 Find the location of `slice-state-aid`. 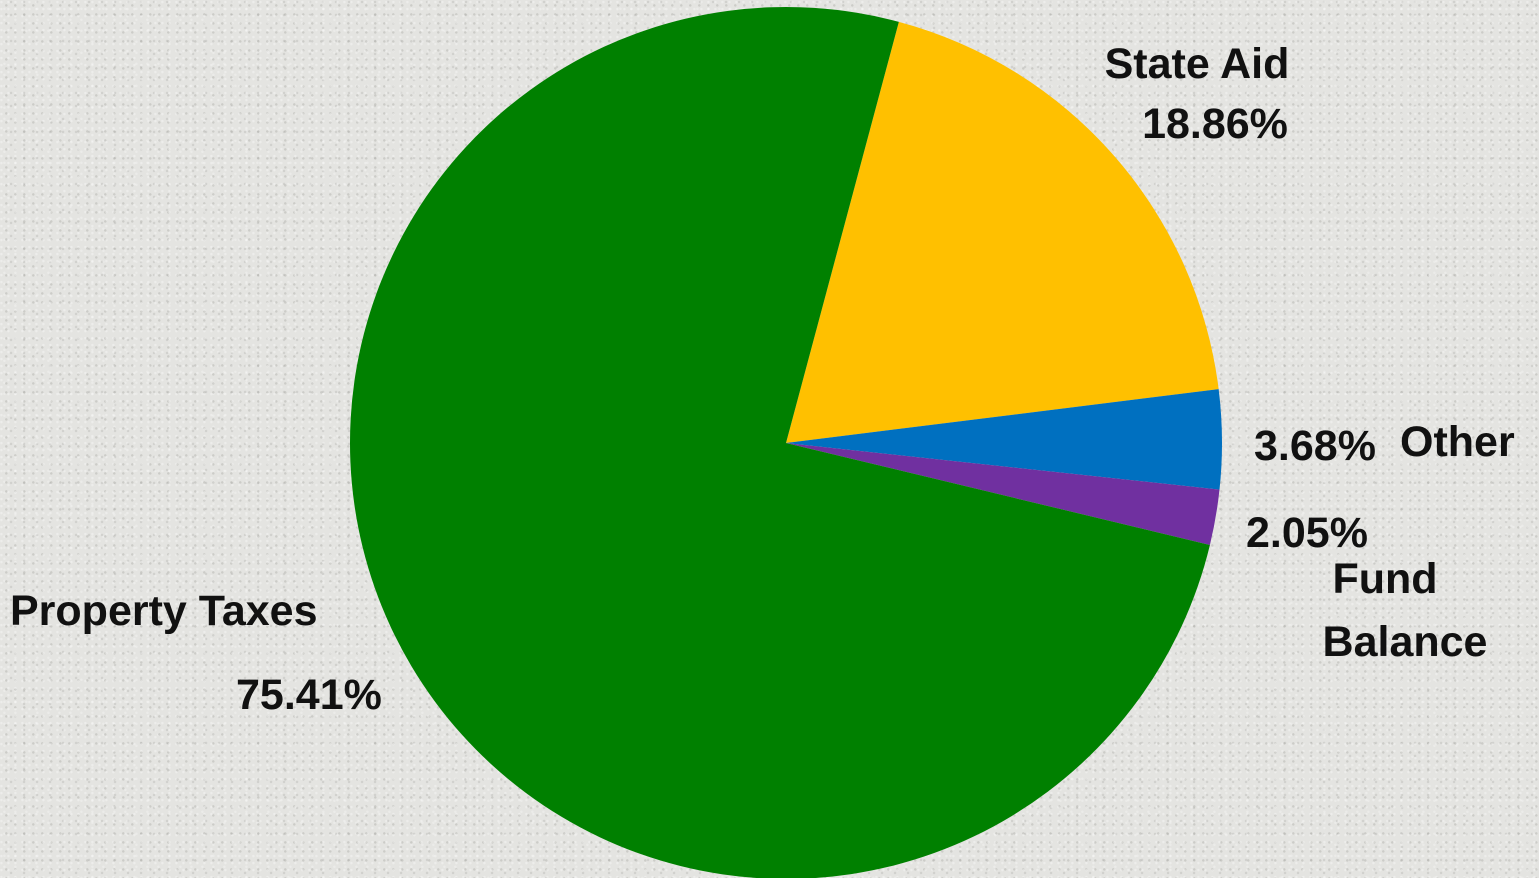

slice-state-aid is located at coordinates (1002, 232).